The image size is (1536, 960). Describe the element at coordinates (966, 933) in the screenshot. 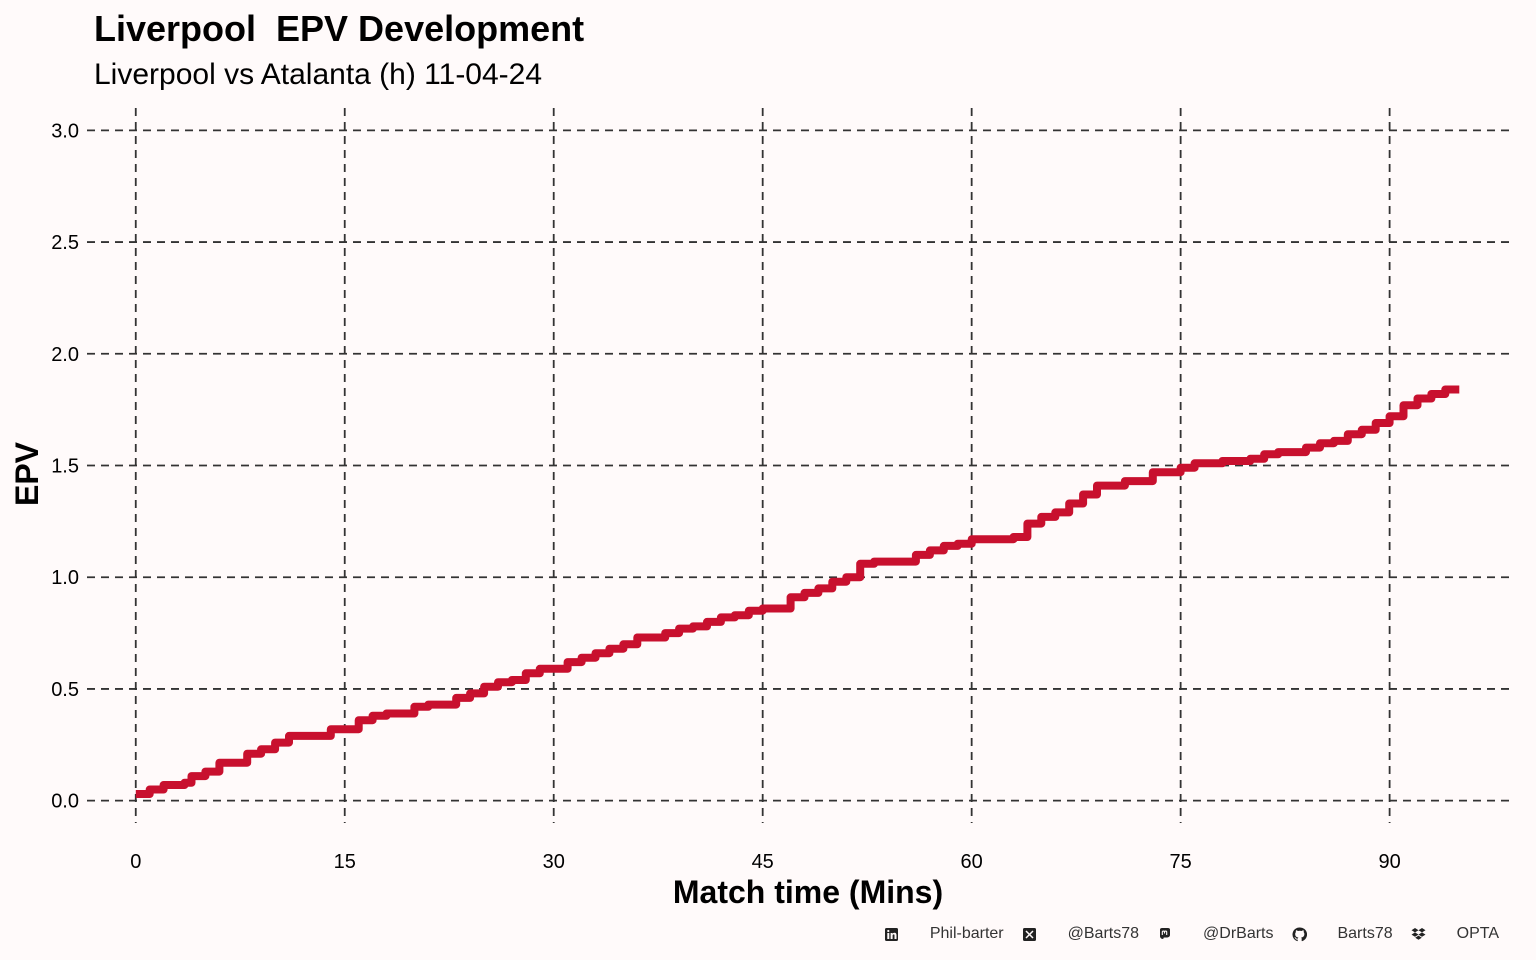

I see `linkedin-handle: Phil-barter` at that location.